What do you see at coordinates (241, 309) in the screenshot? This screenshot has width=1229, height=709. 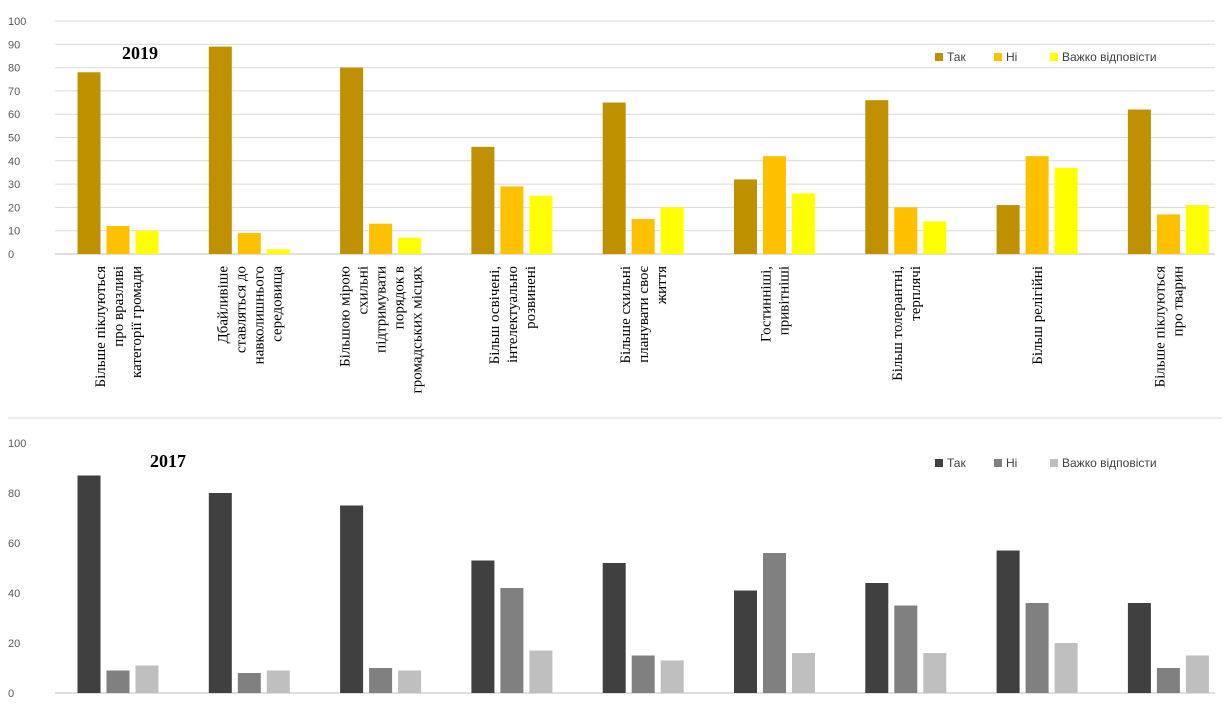 I see `chart-2019-category-label: ставляться до` at bounding box center [241, 309].